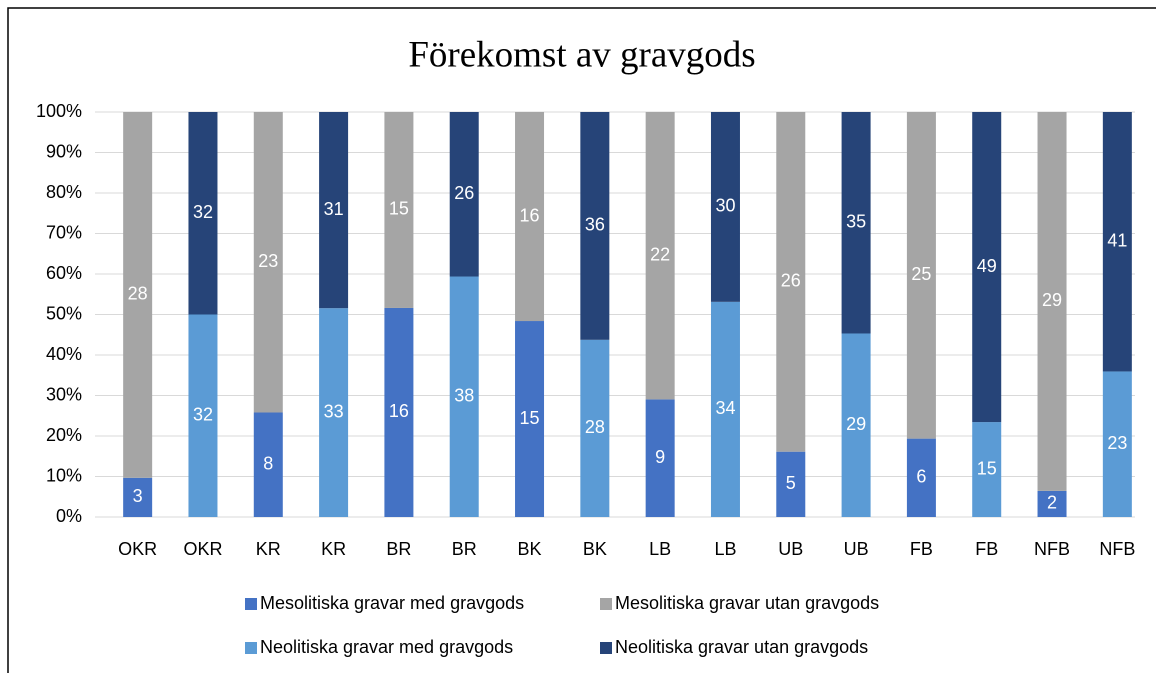 The width and height of the screenshot is (1156, 673). What do you see at coordinates (69, 516) in the screenshot?
I see `y-tick-label: 0%` at bounding box center [69, 516].